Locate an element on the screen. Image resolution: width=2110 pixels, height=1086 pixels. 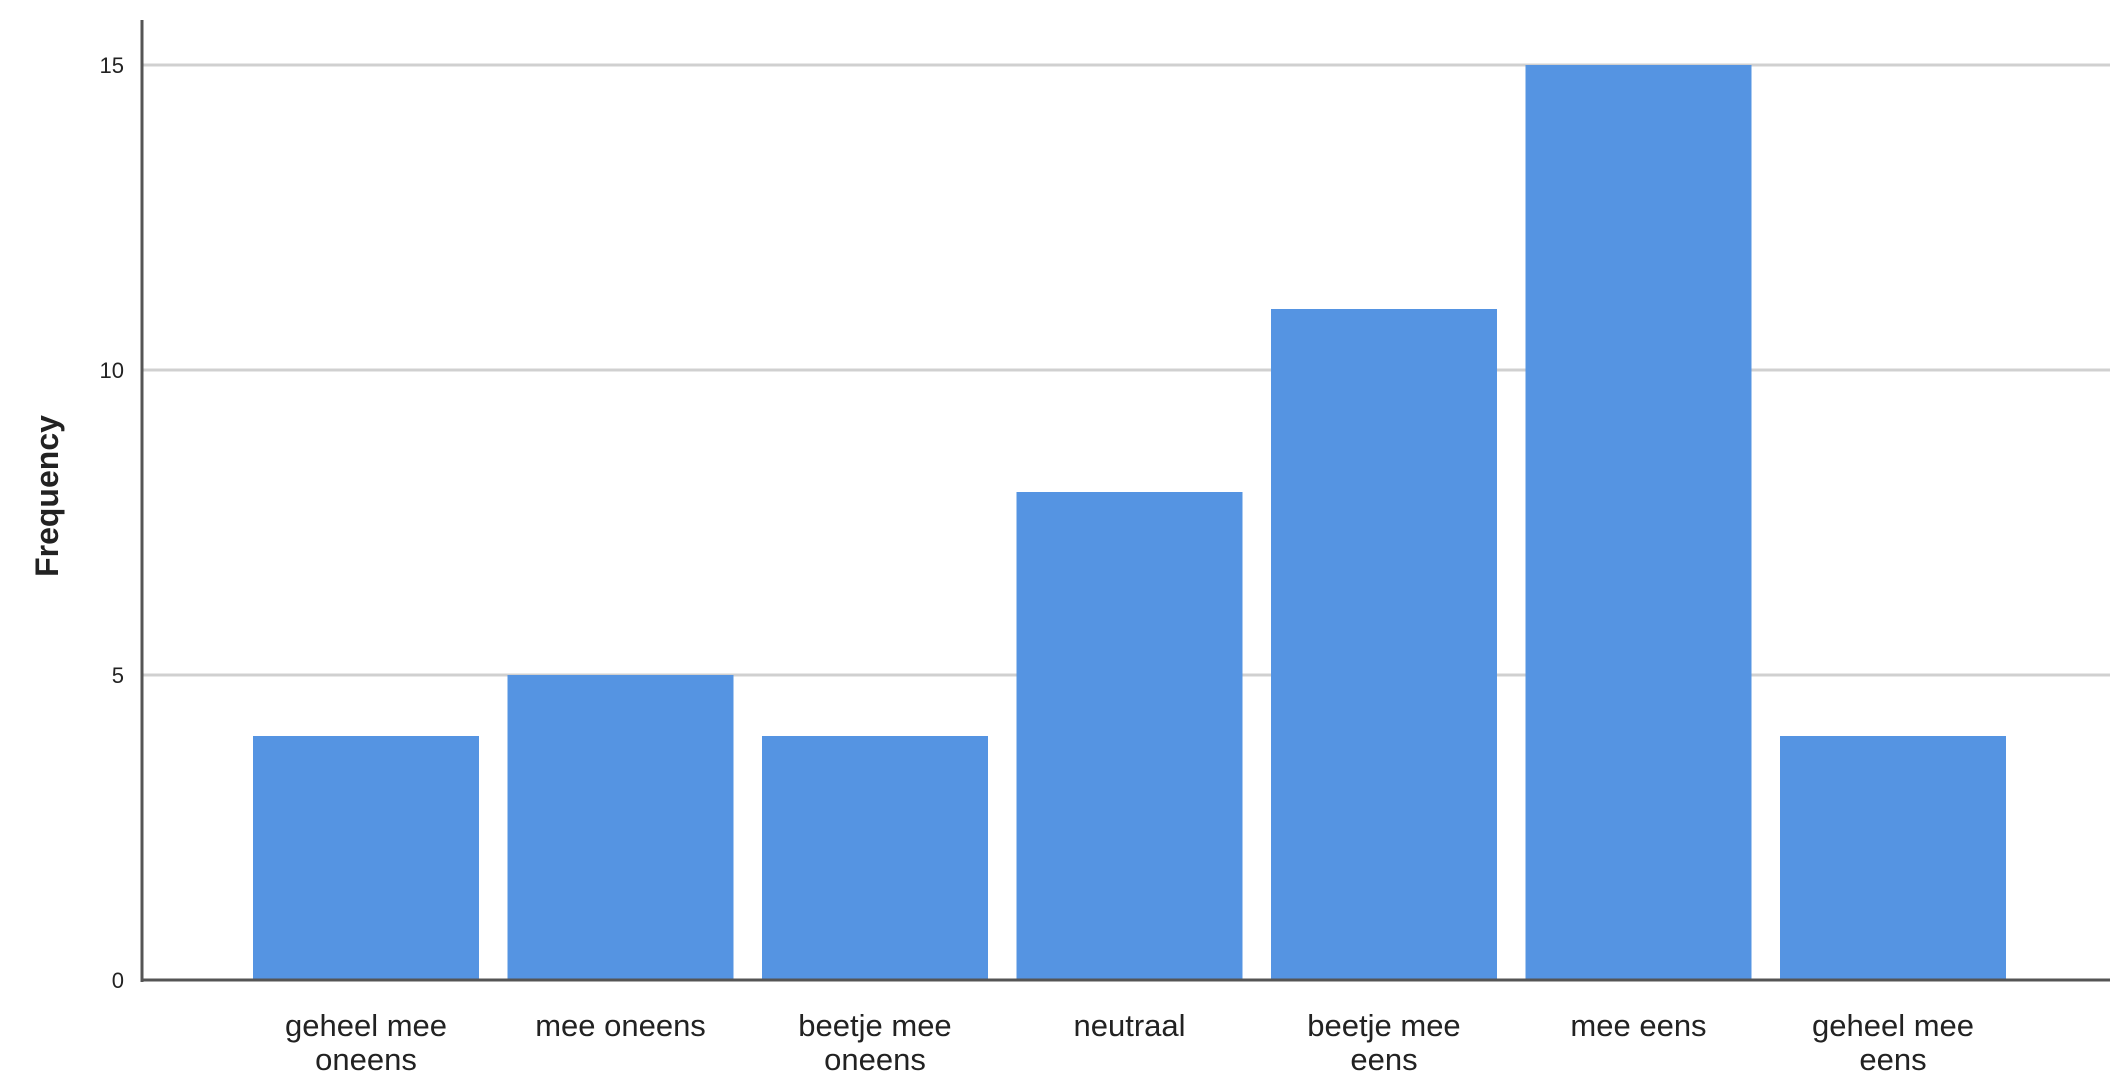
x-category-label: beetje mee eens is located at coordinates (1383, 1042).